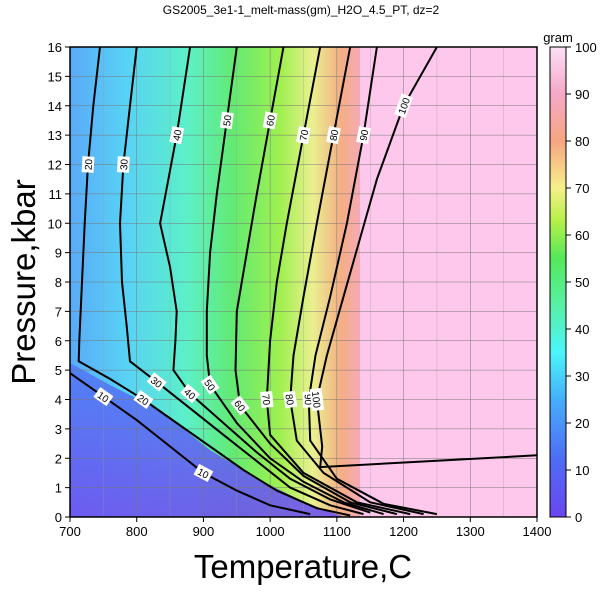 The width and height of the screenshot is (603, 592). What do you see at coordinates (58, 400) in the screenshot?
I see `y-tick-label: 4` at bounding box center [58, 400].